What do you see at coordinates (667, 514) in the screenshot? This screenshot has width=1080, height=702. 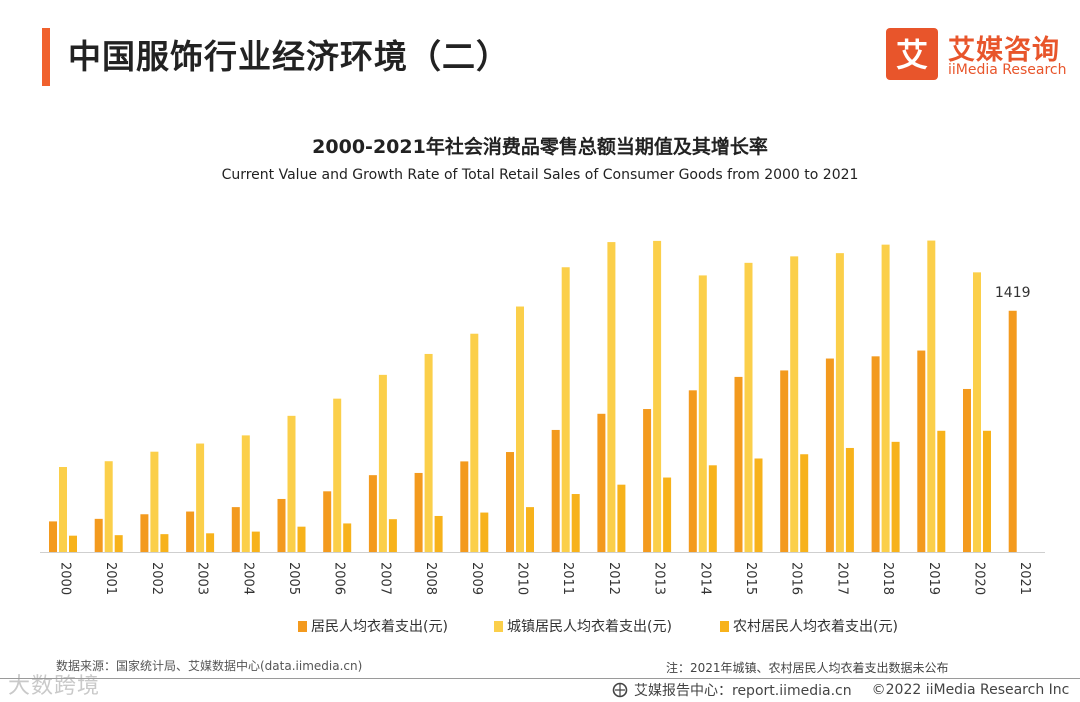 I see `bar-rural-2013` at bounding box center [667, 514].